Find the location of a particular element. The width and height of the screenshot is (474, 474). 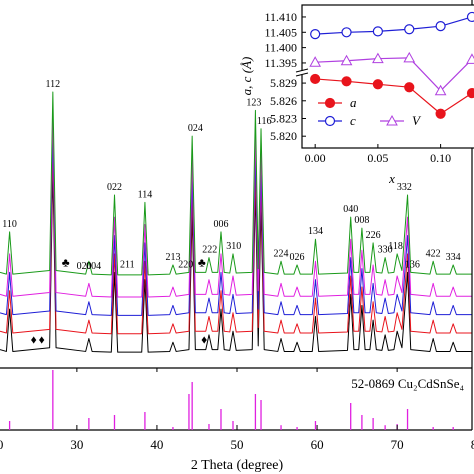

x-tick-label: 70 is located at coordinates (397, 444).